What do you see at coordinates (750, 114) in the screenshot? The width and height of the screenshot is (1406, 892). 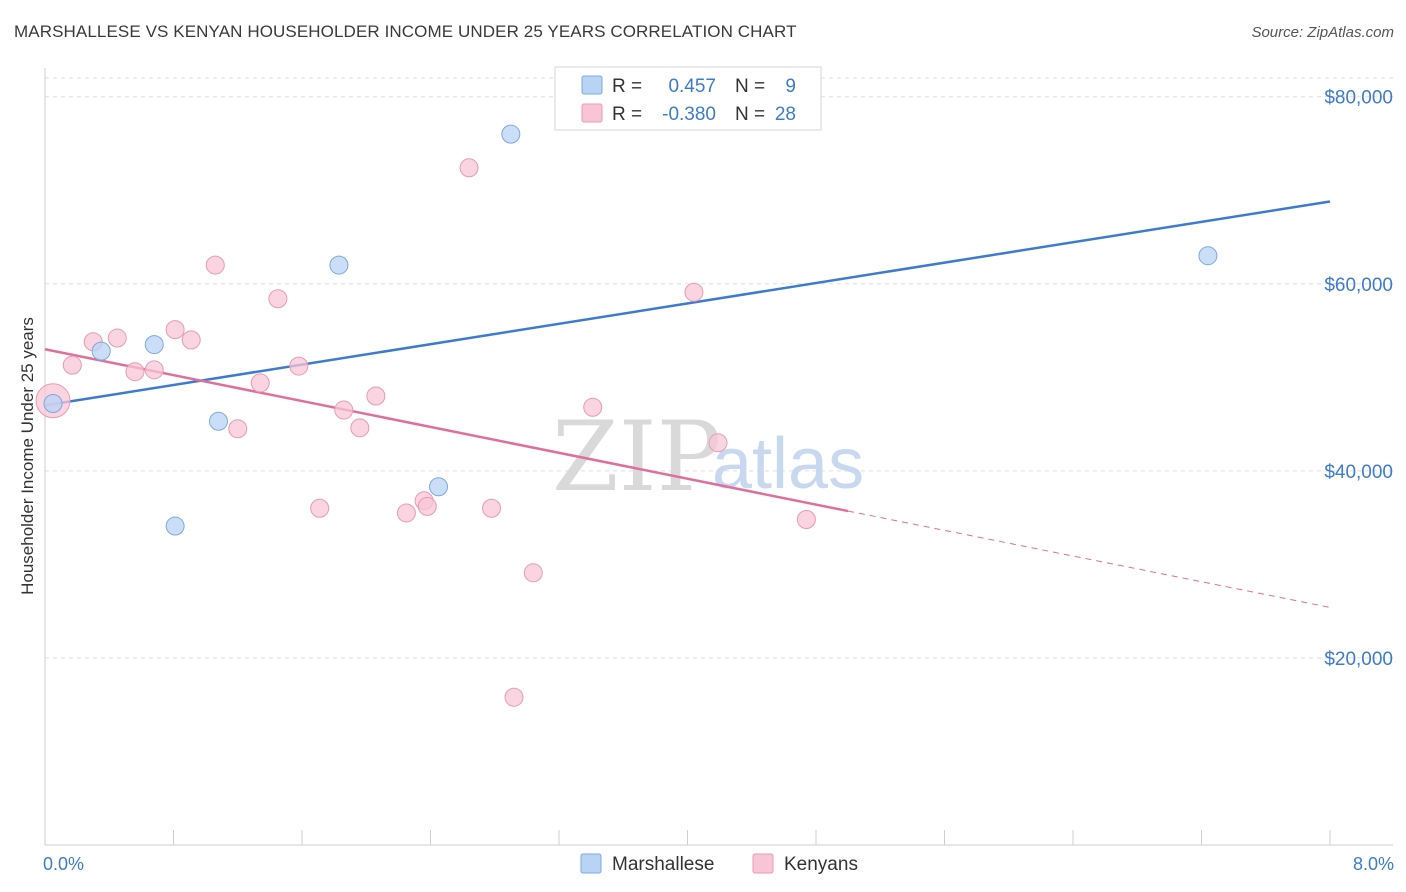 I see `legend-n-label-2: N =` at bounding box center [750, 114].